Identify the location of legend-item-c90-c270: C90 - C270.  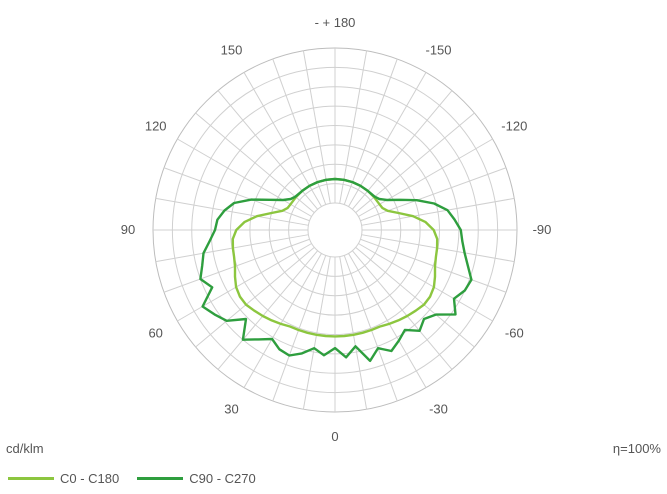
(196, 478).